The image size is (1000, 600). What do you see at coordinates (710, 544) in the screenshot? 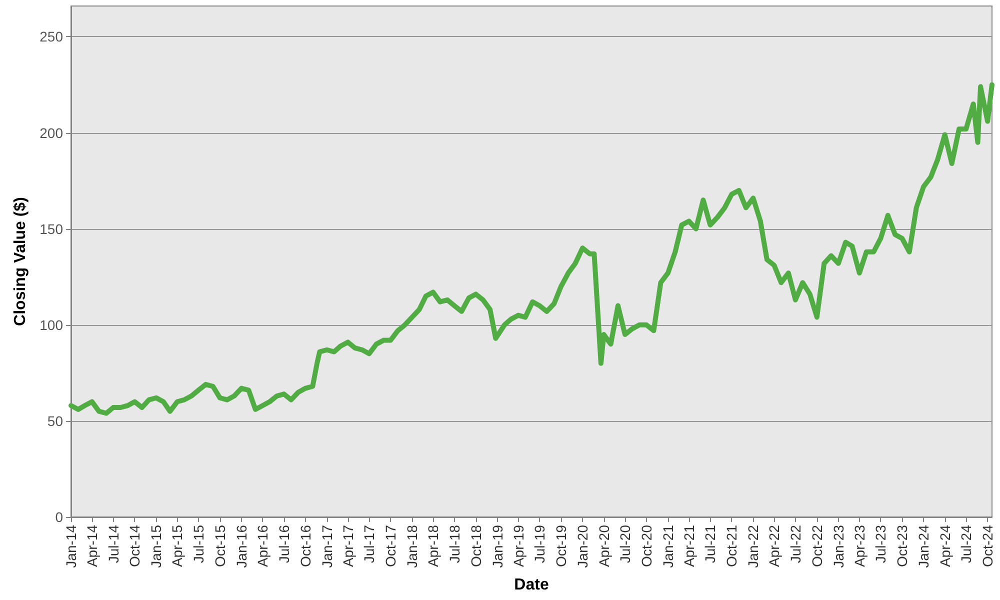
I see `x-tick-label: Jul-21` at bounding box center [710, 544].